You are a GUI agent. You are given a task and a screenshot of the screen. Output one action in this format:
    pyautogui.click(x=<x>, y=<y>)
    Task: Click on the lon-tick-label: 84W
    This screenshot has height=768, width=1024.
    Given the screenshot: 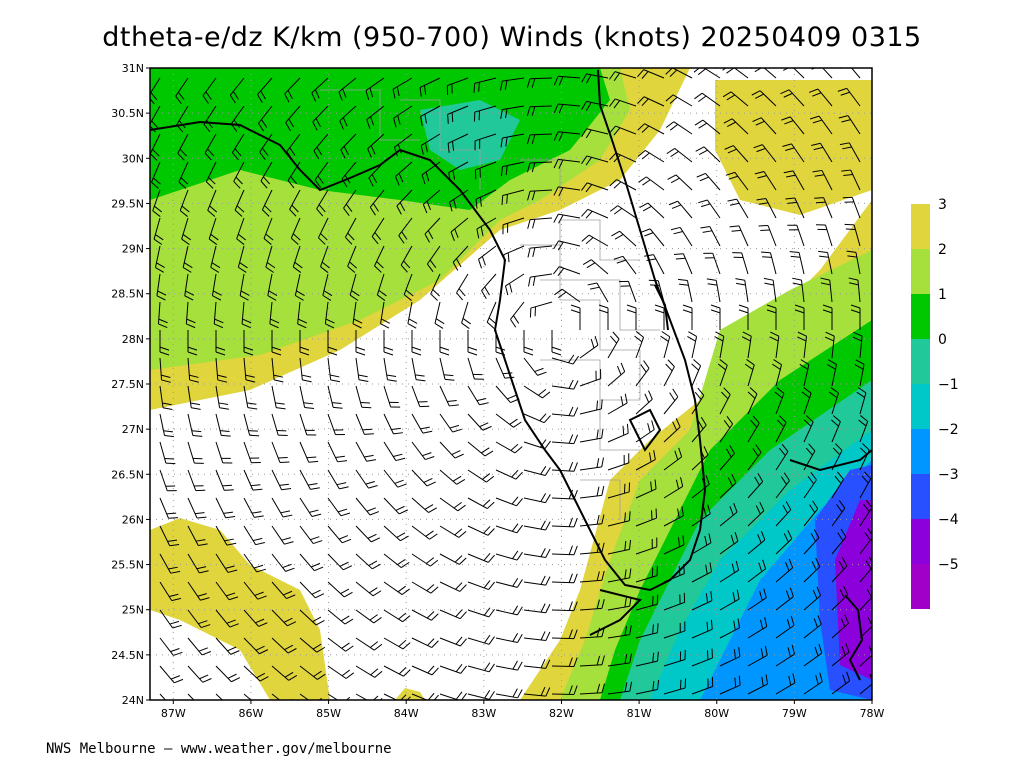 What is the action you would take?
    pyautogui.click(x=406, y=713)
    